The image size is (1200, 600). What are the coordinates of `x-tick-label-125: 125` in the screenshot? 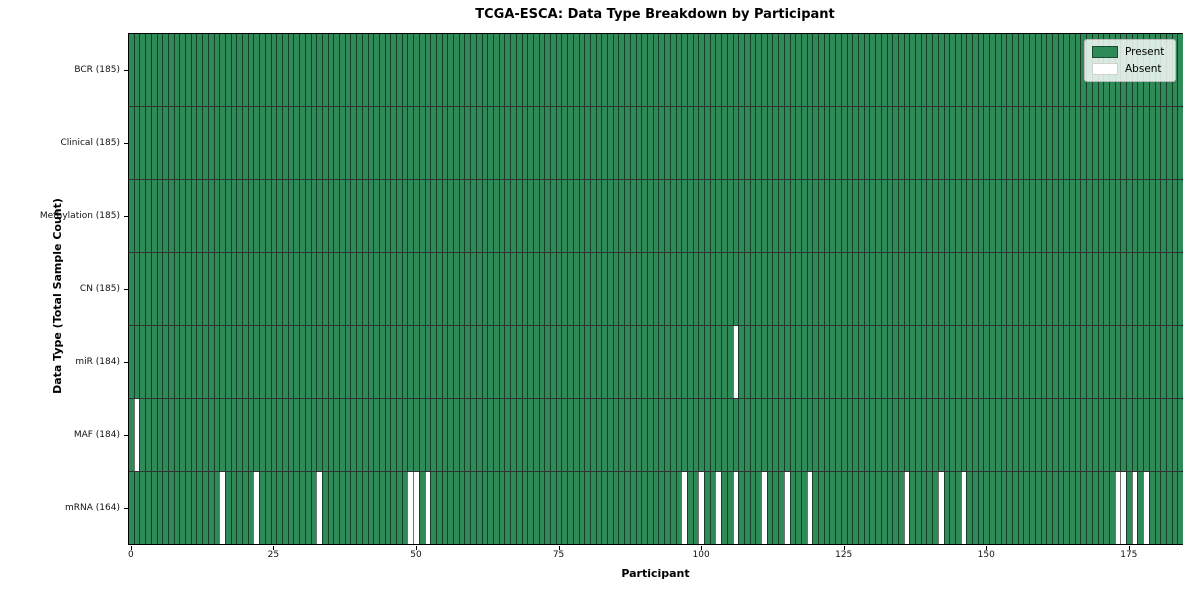 It's located at (844, 555).